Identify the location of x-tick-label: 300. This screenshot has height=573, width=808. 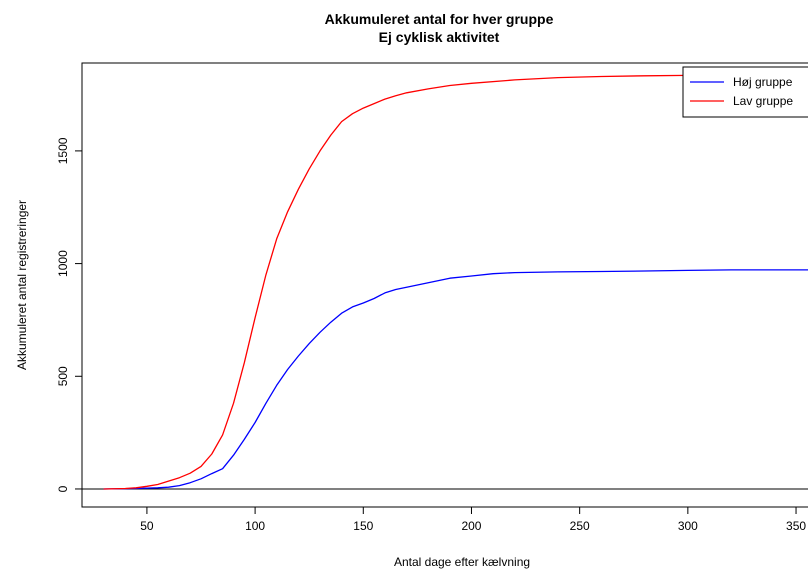
(688, 526).